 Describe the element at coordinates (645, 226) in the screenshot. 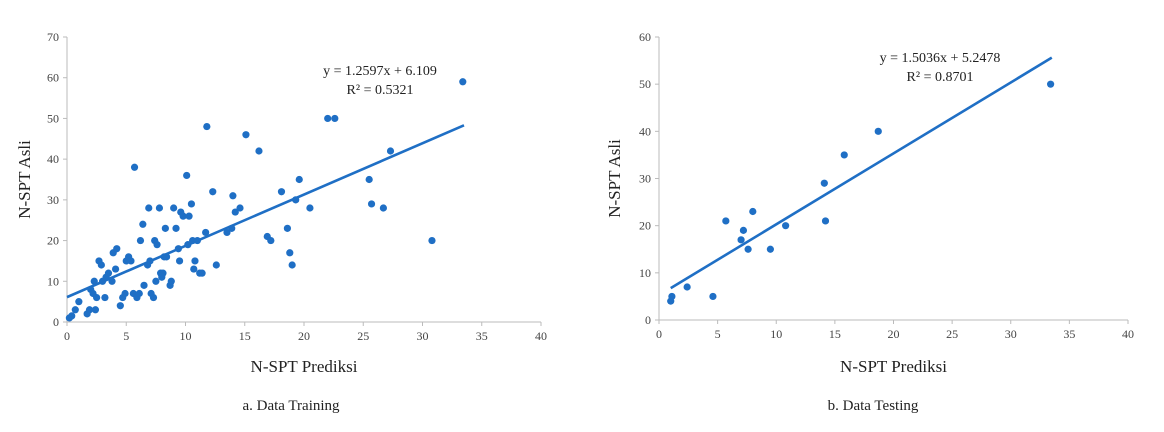

I see `y-tick-label: 20` at that location.